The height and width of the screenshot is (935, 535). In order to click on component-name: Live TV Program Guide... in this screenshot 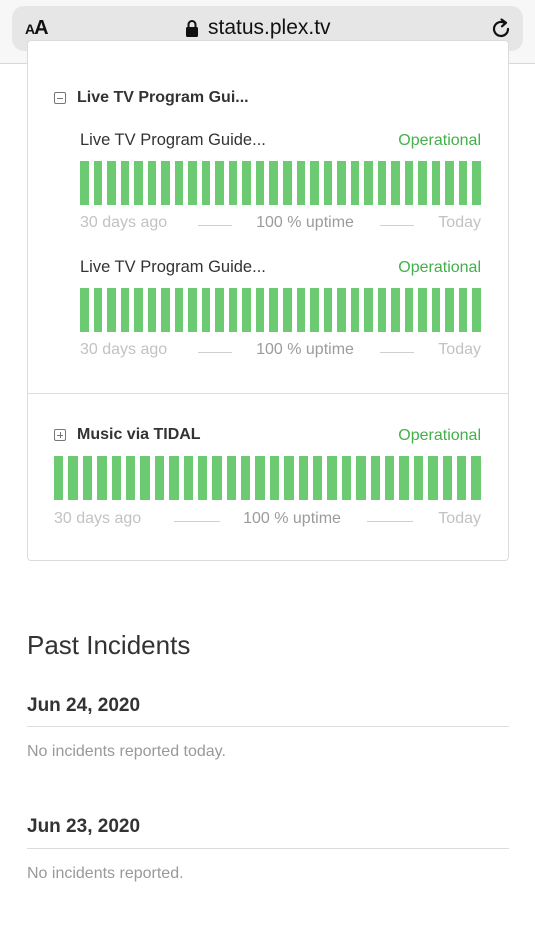, I will do `click(173, 267)`.